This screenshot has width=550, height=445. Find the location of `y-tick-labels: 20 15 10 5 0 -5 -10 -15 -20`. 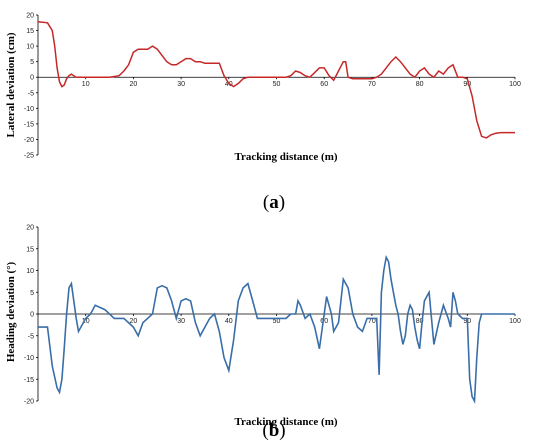

y-tick-labels: 20 15 10 5 0 -5 -10 -15 -20 is located at coordinates (31, 315).